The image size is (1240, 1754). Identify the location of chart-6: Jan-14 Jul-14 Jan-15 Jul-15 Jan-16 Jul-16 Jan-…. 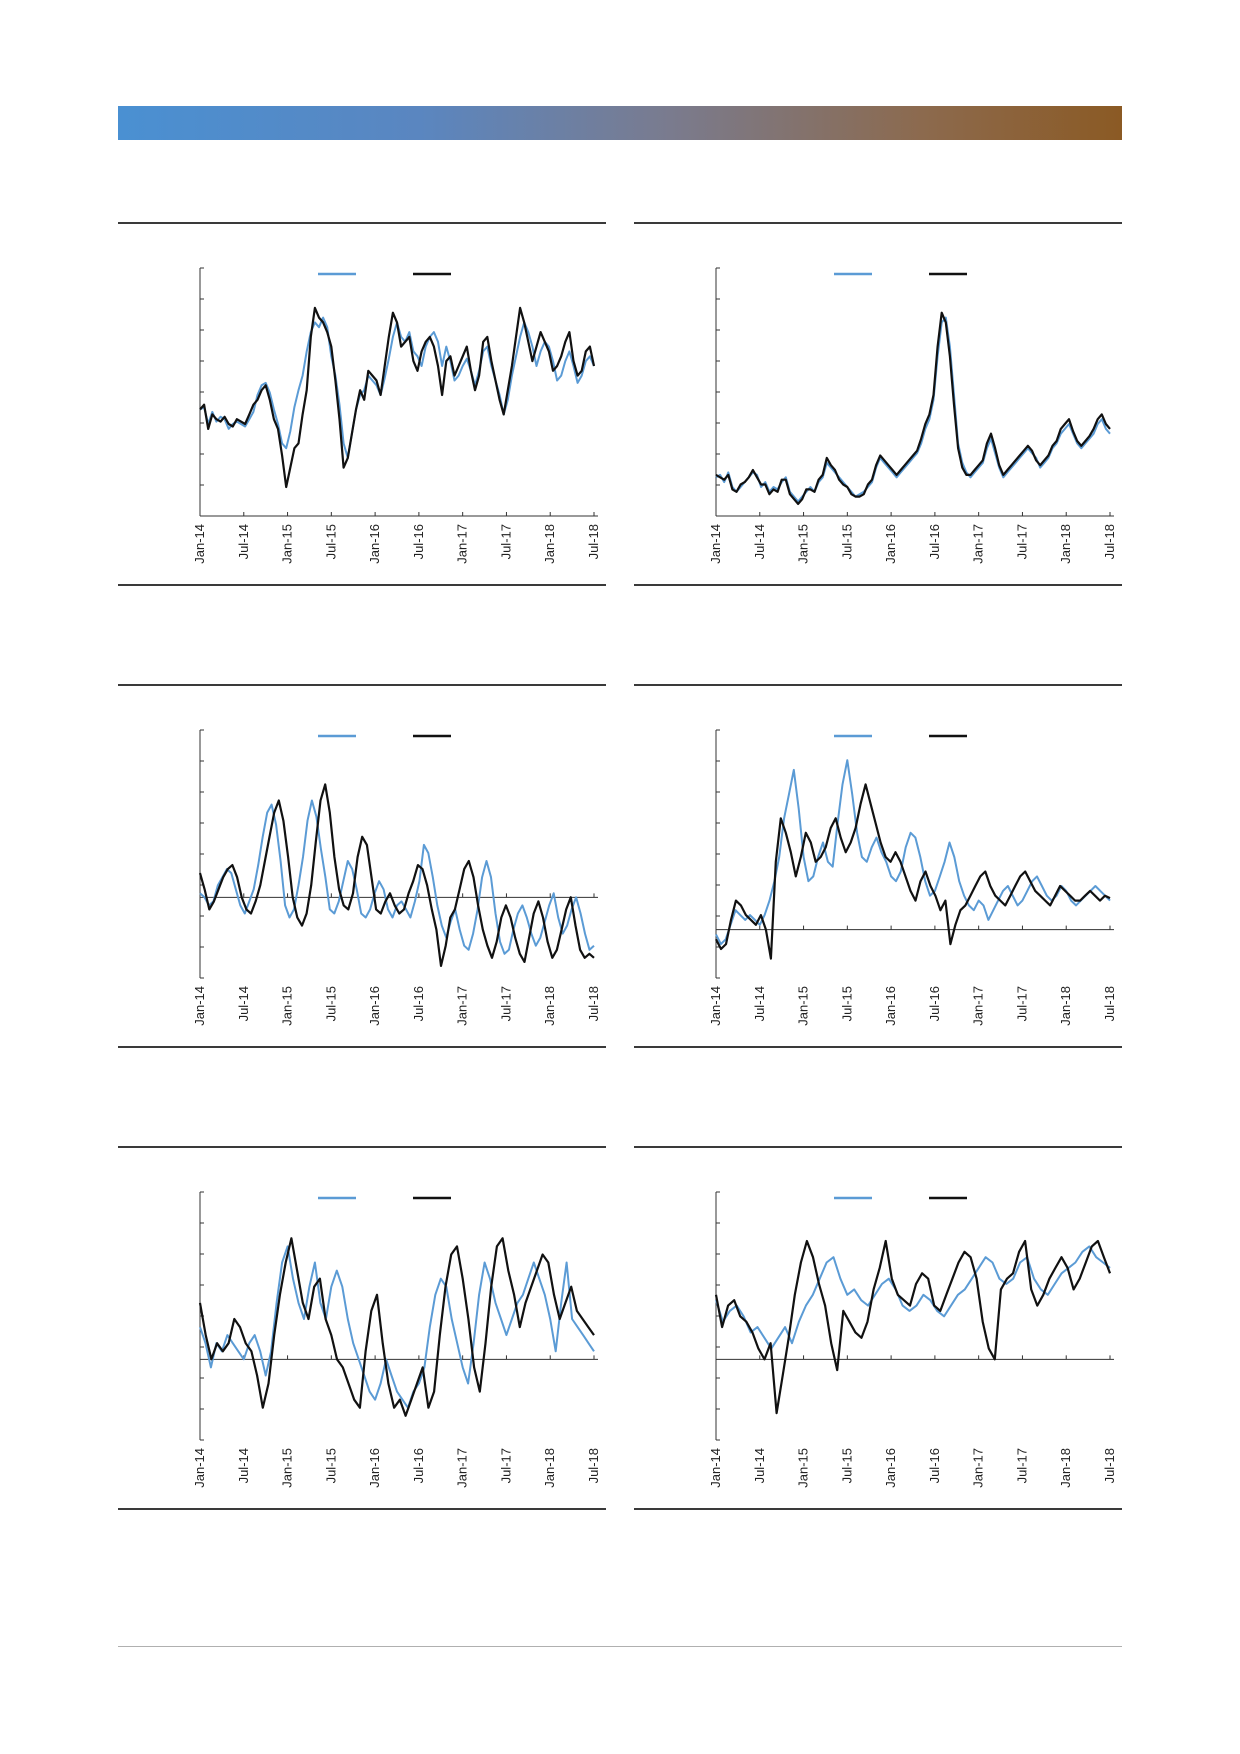
(912, 1339).